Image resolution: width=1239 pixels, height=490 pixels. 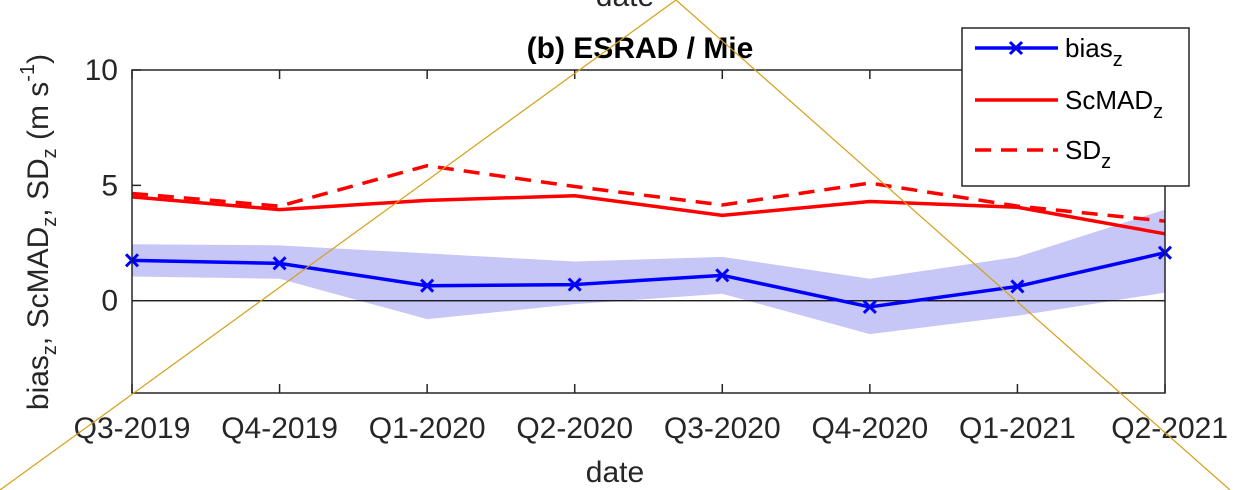 I want to click on x-axis-label: date, so click(x=615, y=472).